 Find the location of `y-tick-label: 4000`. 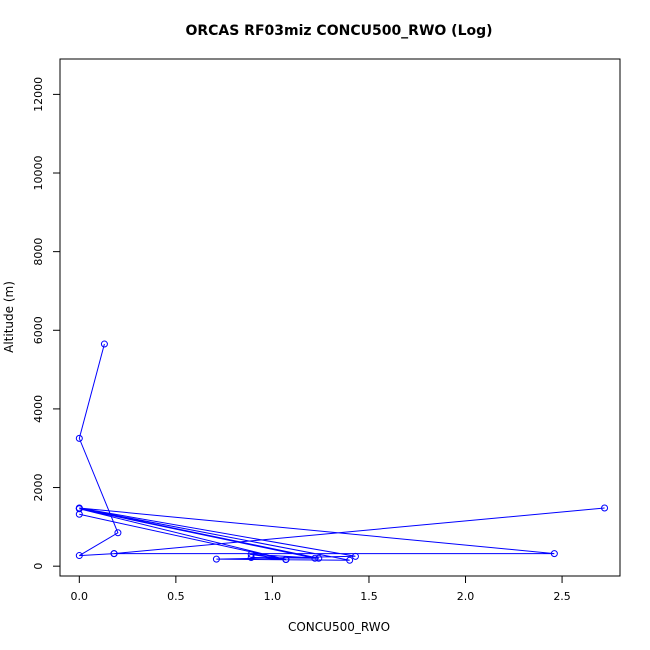

y-tick-label: 4000 is located at coordinates (38, 409).